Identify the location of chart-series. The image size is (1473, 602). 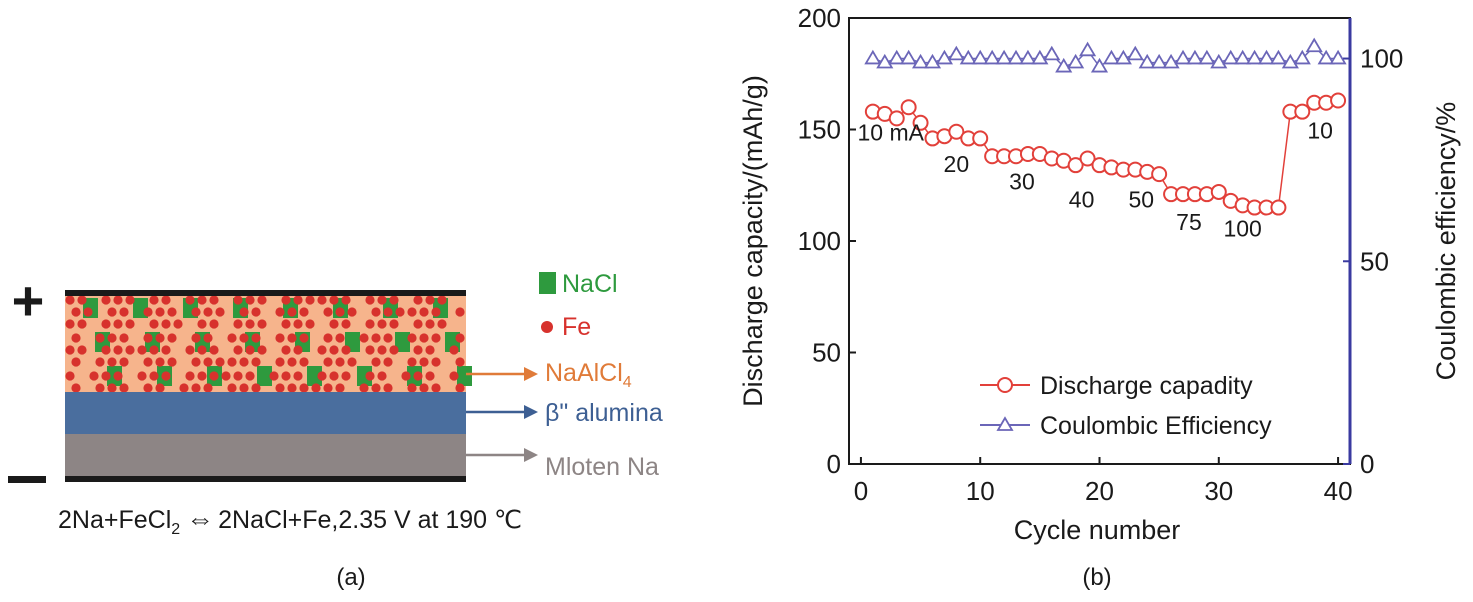
(1105, 126).